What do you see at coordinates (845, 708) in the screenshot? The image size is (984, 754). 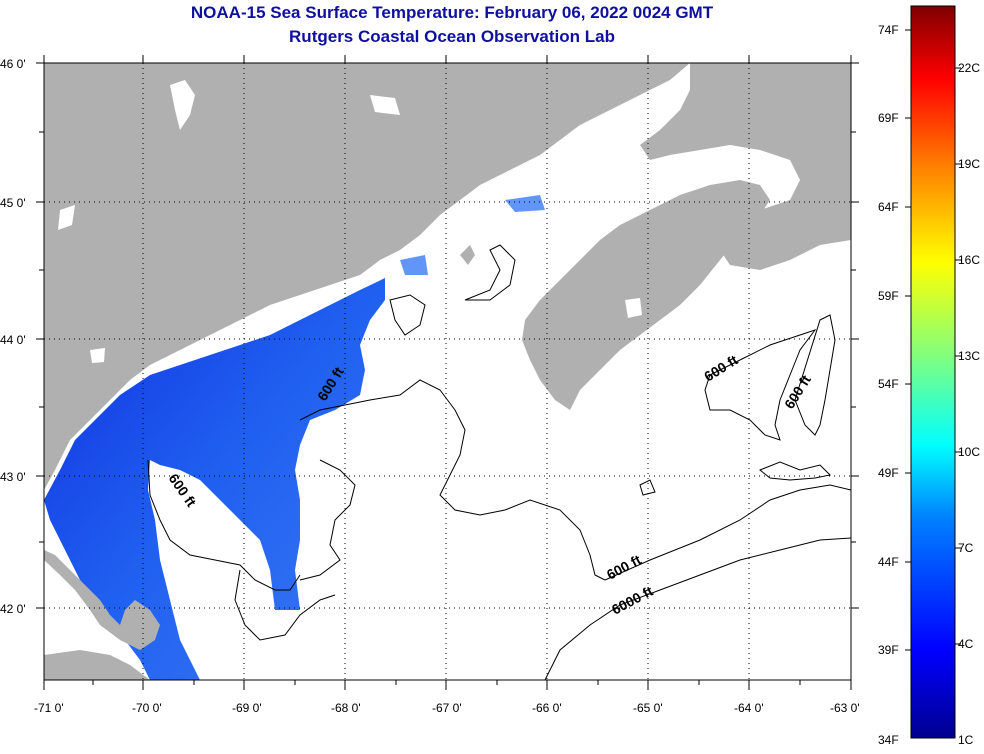 I see `lon-tick-label: -63 0'` at bounding box center [845, 708].